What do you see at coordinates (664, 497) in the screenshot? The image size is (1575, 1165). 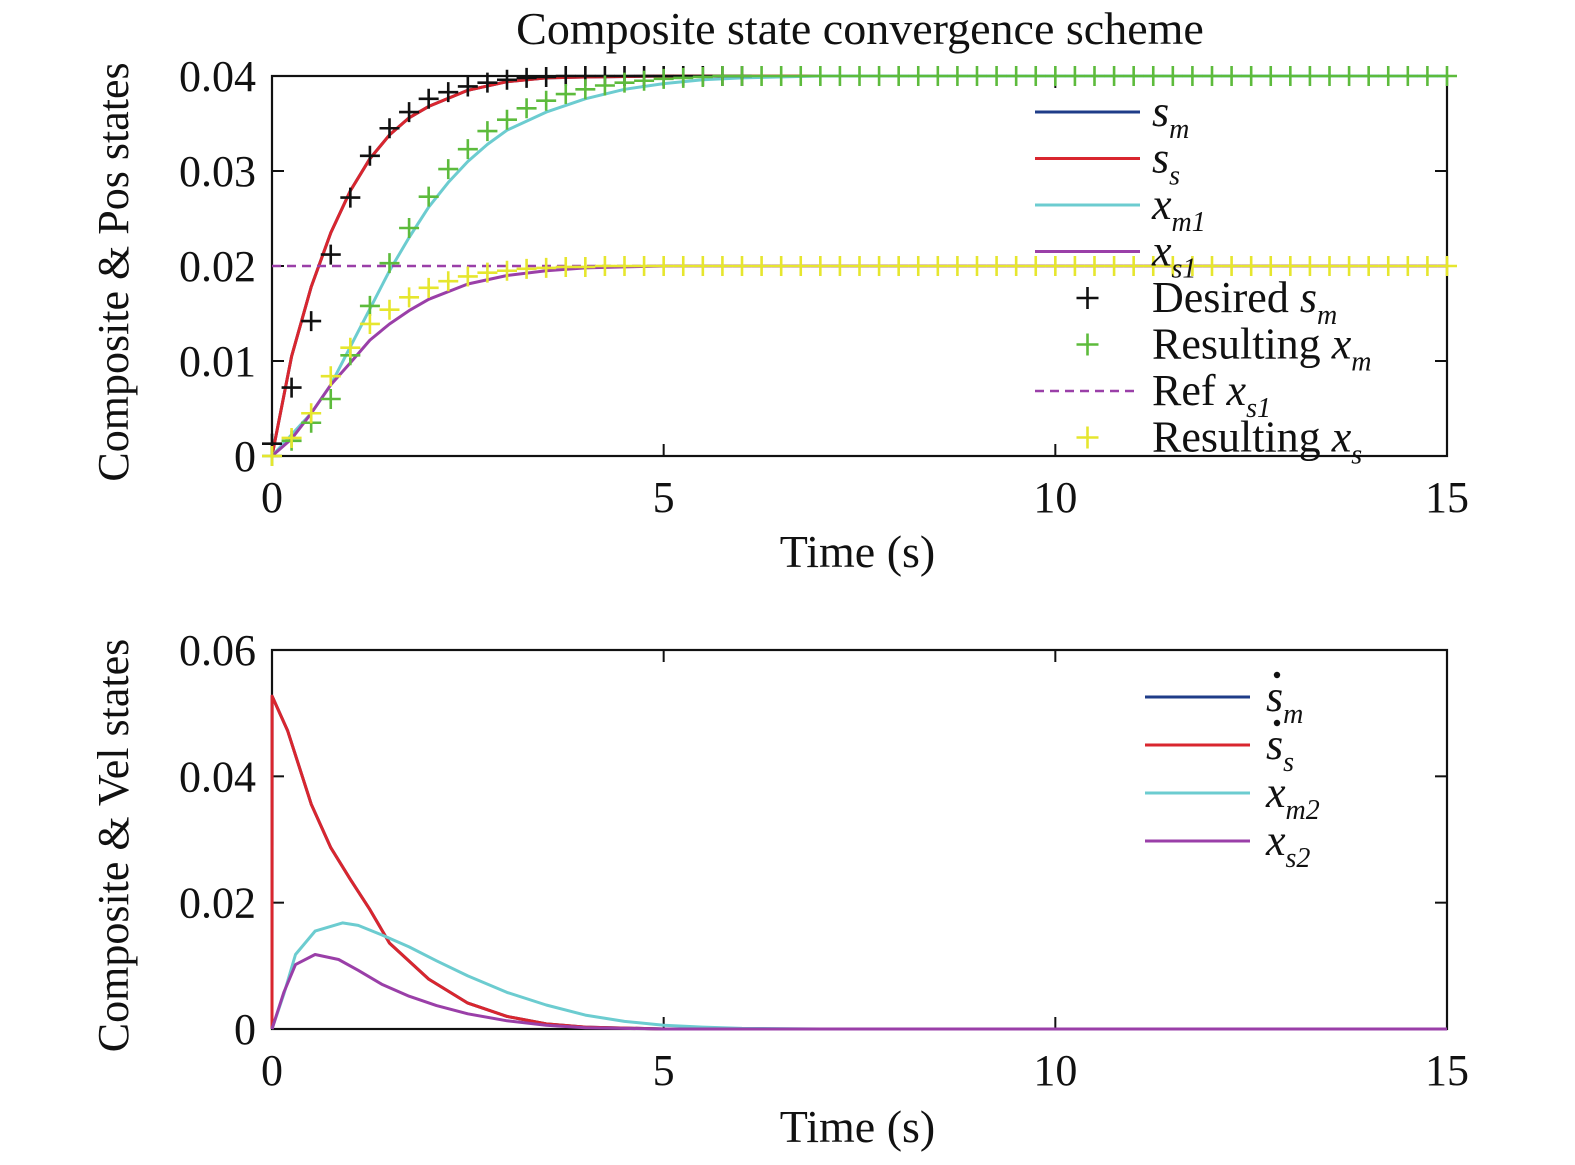 I see `x-tick-label: 5` at bounding box center [664, 497].